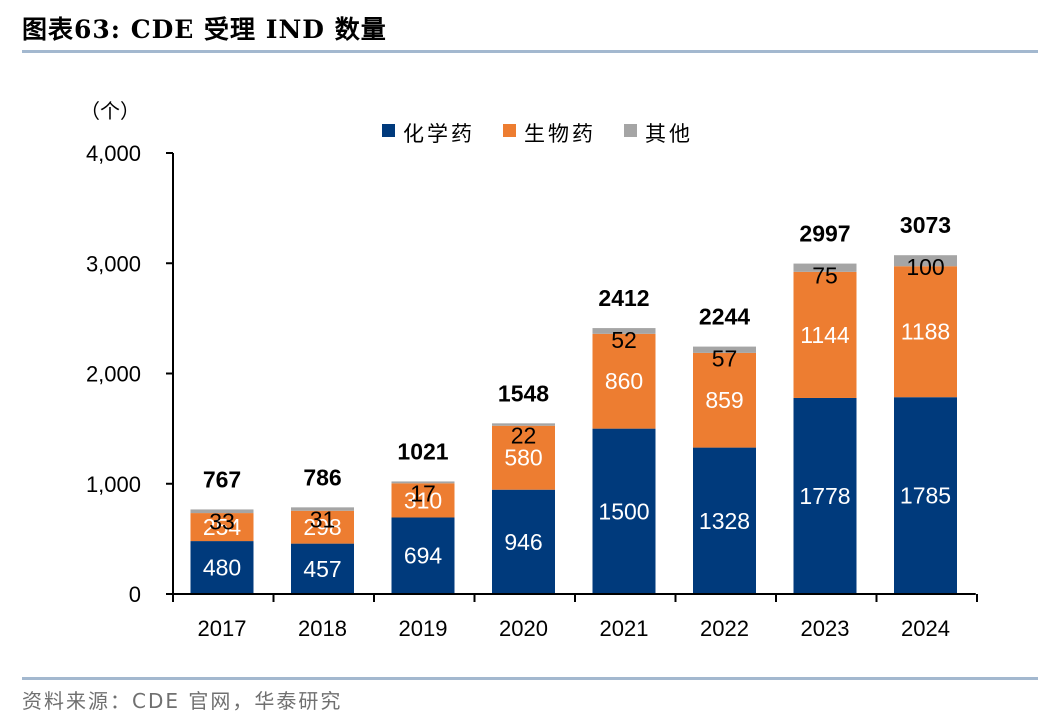  I want to click on data-label: 694, so click(423, 556).